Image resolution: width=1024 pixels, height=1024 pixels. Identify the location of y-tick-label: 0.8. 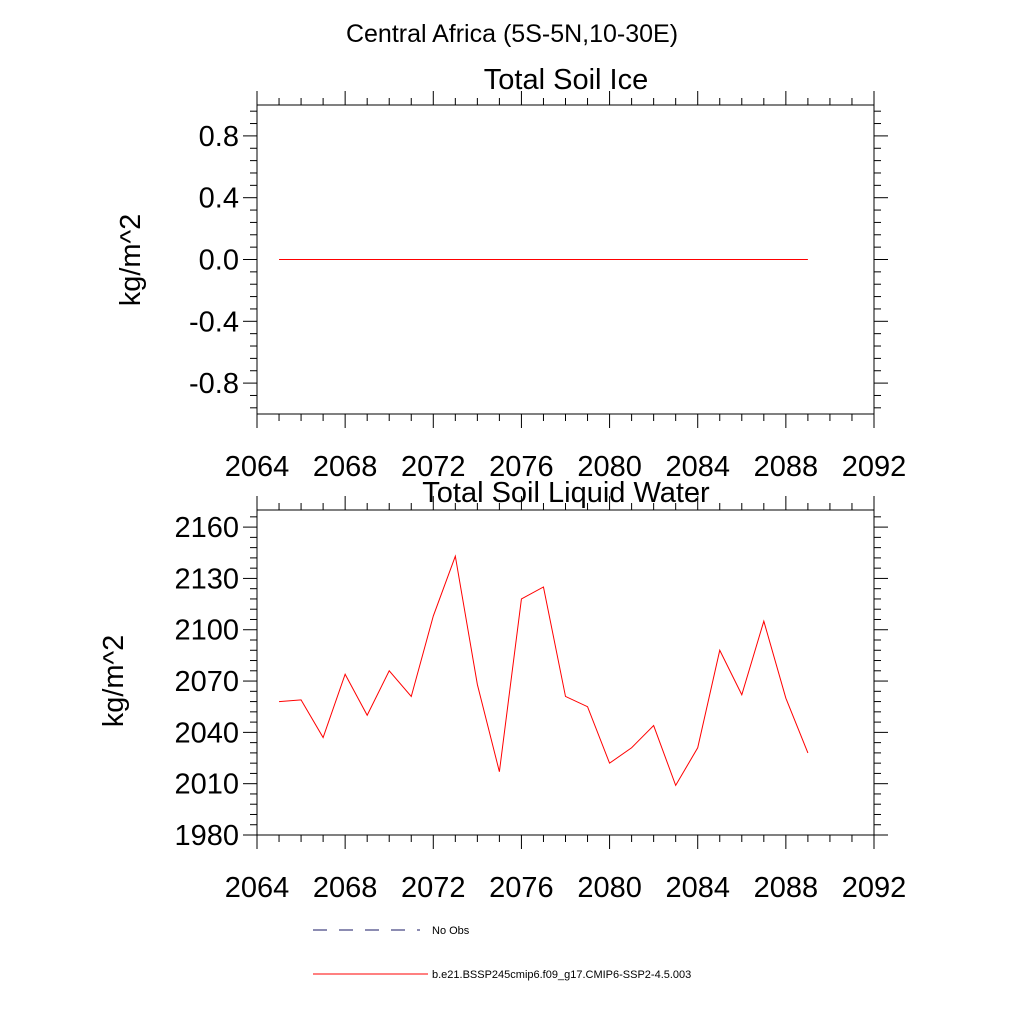
(219, 137).